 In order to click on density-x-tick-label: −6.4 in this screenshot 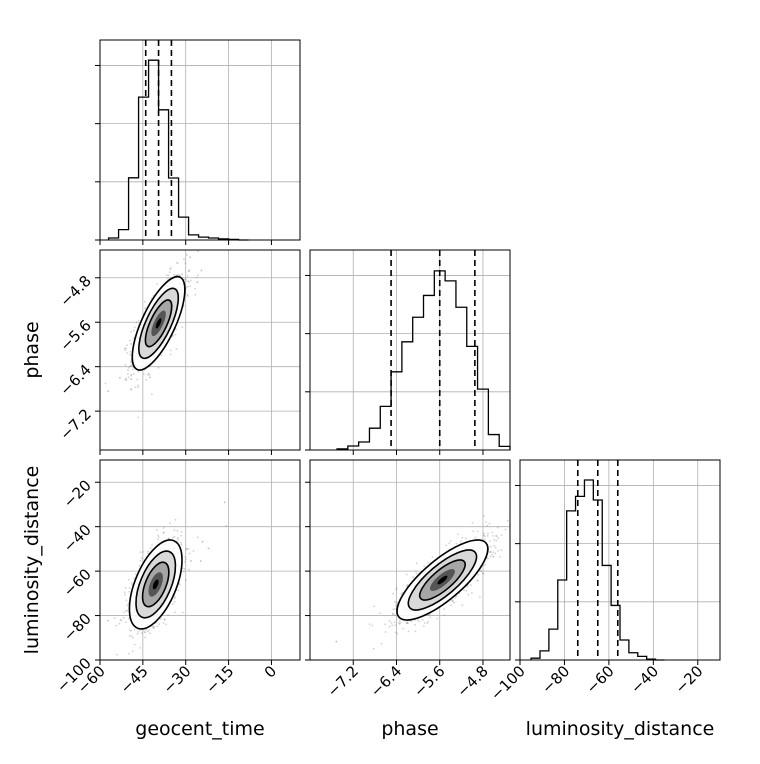, I will do `click(386, 681)`.